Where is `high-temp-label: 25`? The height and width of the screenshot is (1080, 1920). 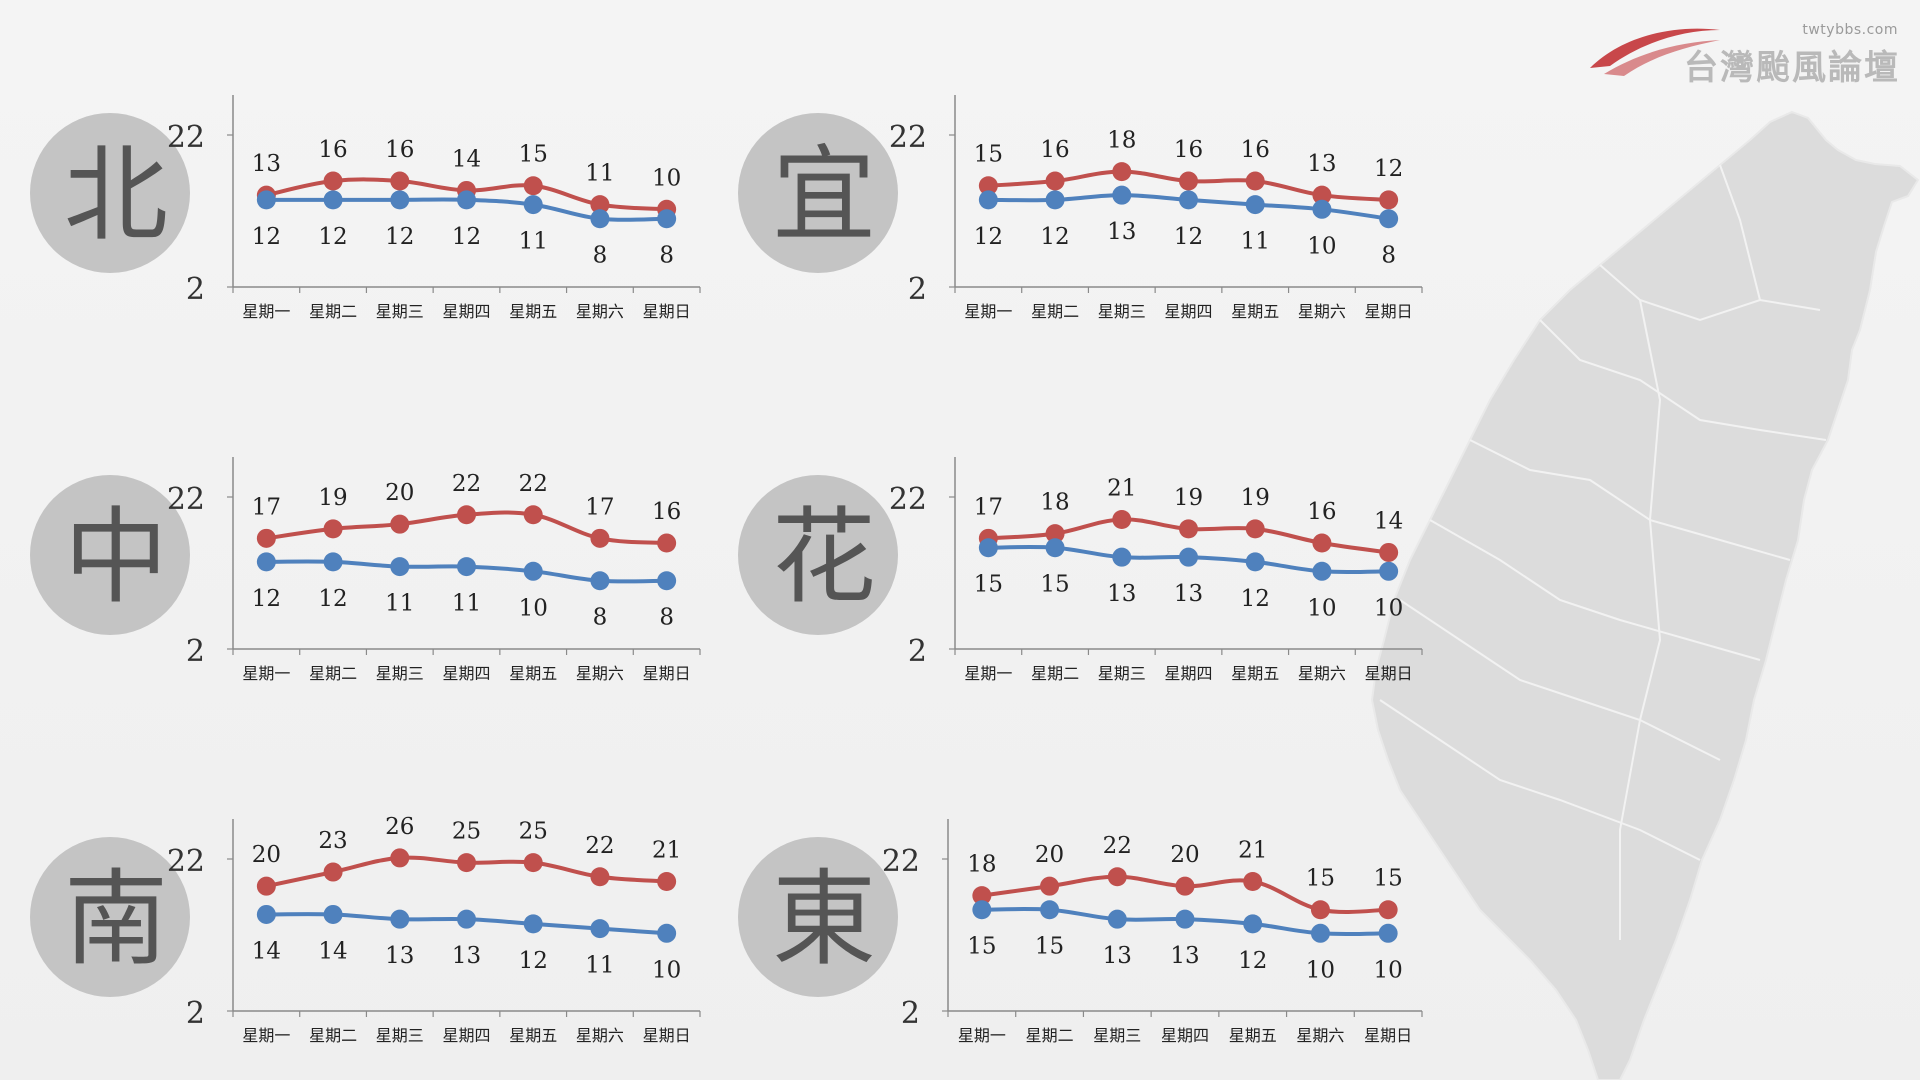
high-temp-label: 25 is located at coordinates (466, 832).